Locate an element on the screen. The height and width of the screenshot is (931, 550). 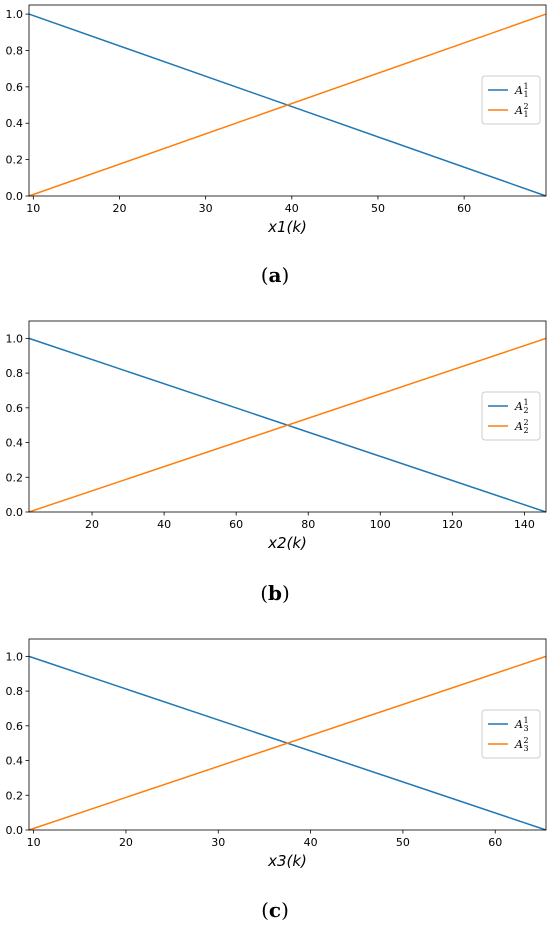
caption-c: (c) is located at coordinates (275, 910).